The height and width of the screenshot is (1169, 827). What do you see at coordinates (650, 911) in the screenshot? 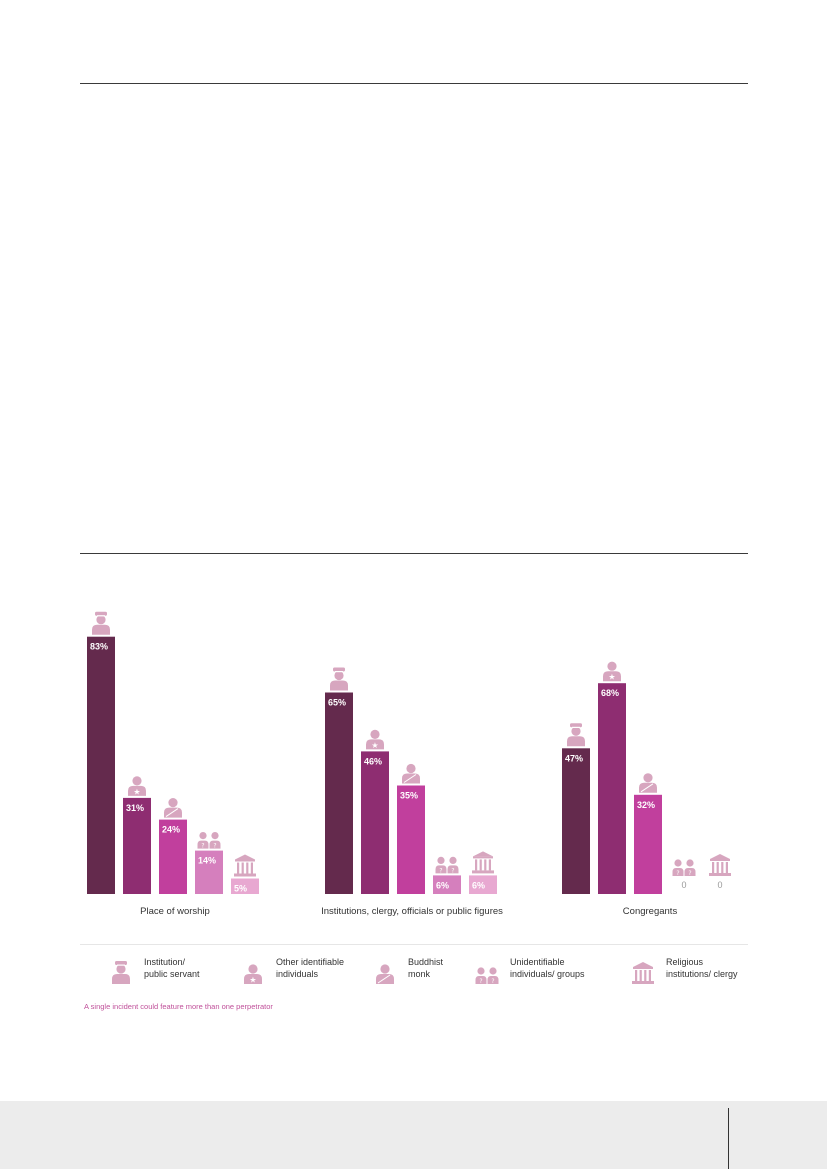
I see `category-label: Congregants` at bounding box center [650, 911].